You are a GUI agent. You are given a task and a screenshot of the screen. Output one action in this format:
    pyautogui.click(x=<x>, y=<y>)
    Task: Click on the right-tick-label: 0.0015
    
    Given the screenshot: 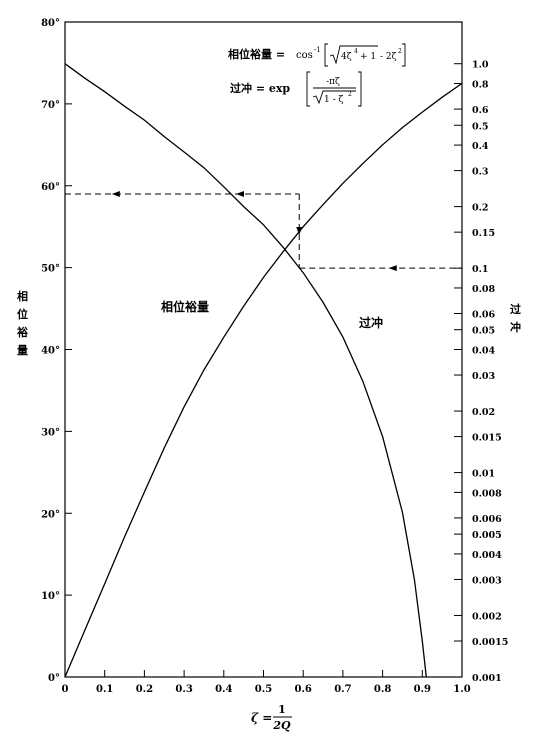 What is the action you would take?
    pyautogui.click(x=490, y=642)
    